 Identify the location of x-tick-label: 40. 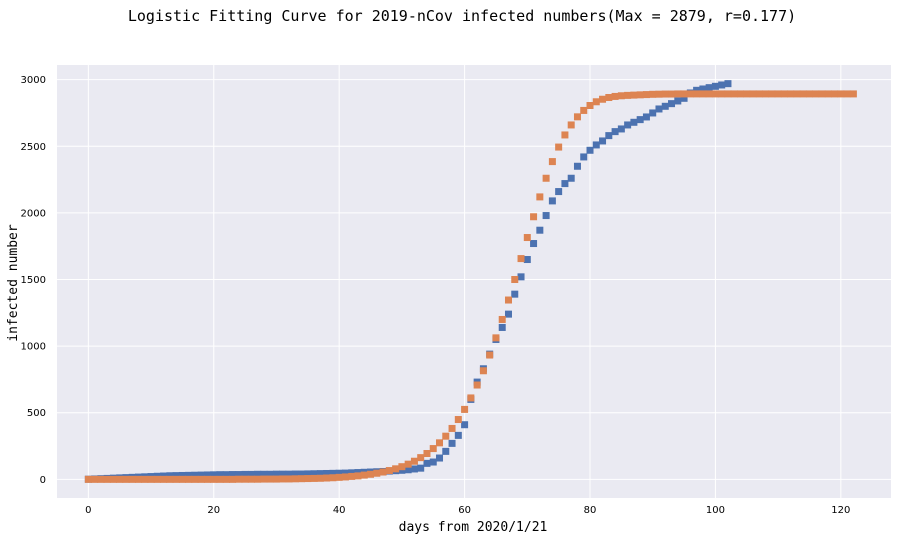
(339, 510).